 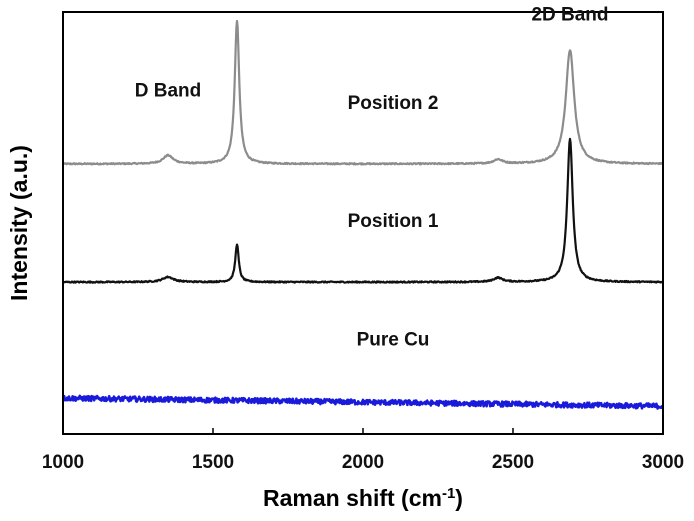 I want to click on y-axis-label: Intensity (a.u.), so click(x=19, y=223).